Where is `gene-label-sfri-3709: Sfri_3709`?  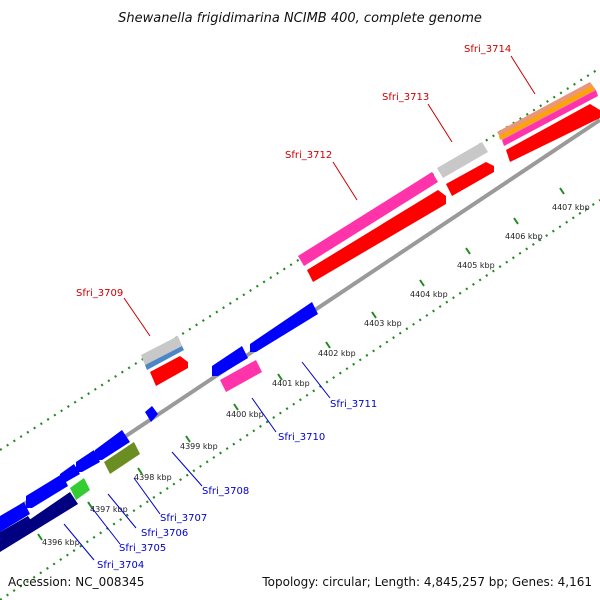
gene-label-sfri-3709: Sfri_3709 is located at coordinates (99, 293).